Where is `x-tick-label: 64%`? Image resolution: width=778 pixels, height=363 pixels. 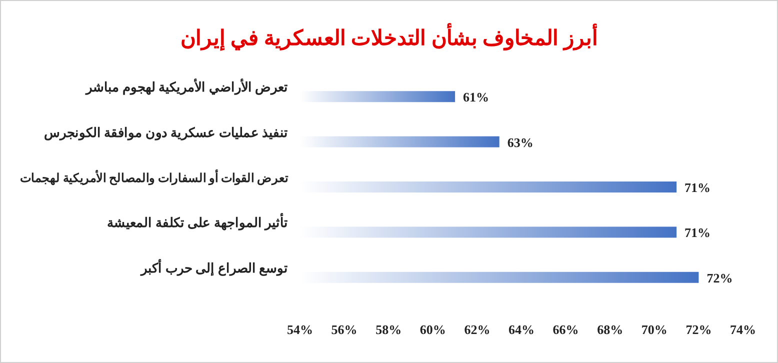
x-tick-label: 64% is located at coordinates (521, 329).